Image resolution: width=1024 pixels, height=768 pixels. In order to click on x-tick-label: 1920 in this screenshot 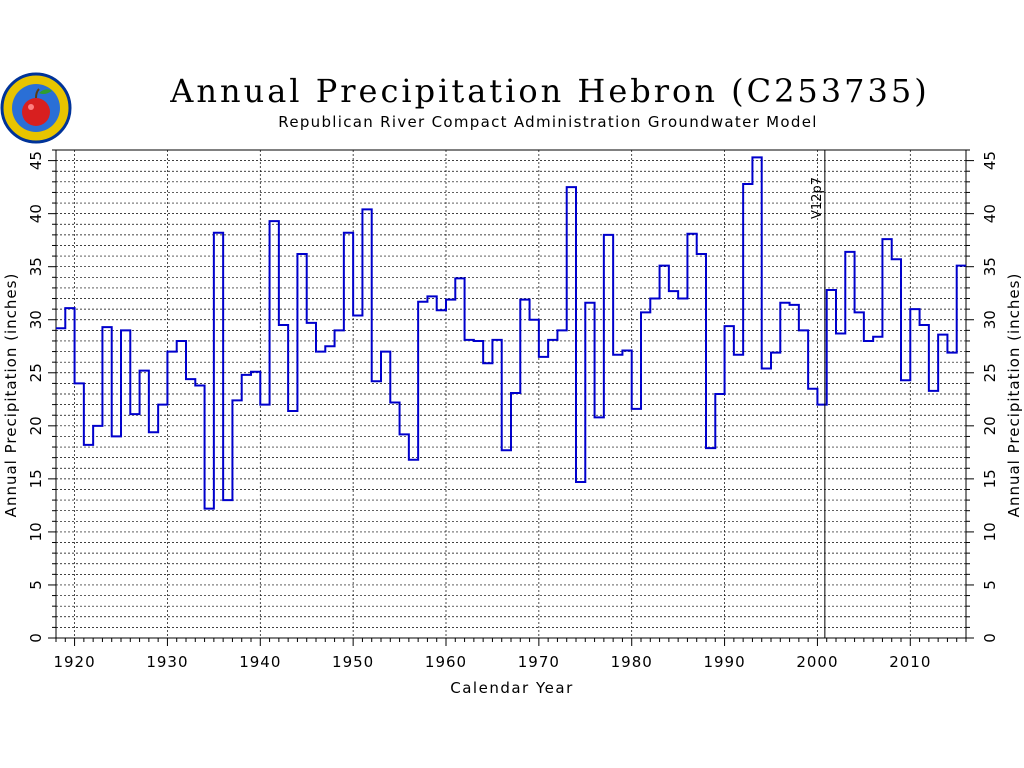, I will do `click(74, 662)`.